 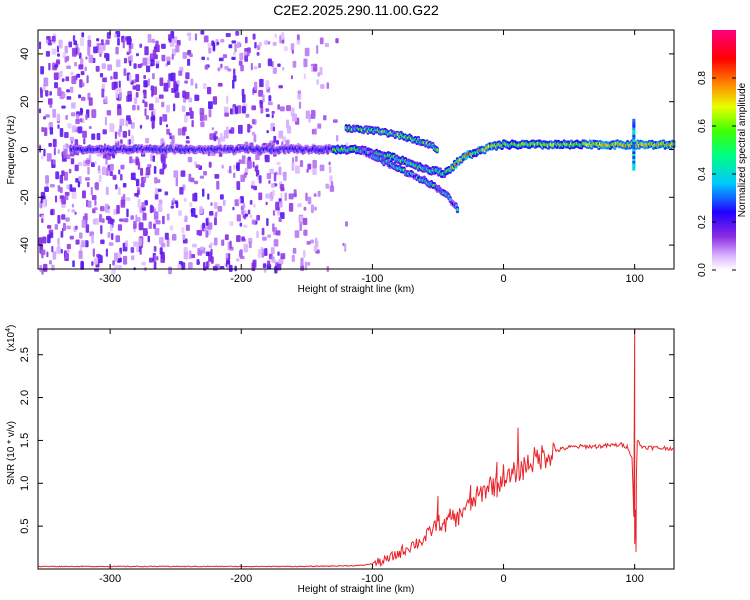 I want to click on snr-x-tick-label: -300, so click(x=110, y=579).